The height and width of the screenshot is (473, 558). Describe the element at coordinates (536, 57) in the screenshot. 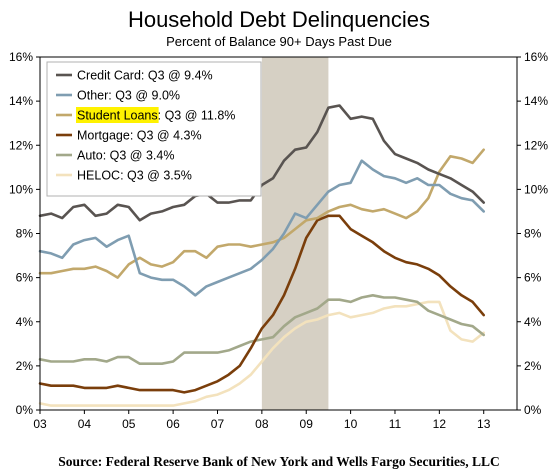

I see `y-tick-label-right: 16%` at that location.